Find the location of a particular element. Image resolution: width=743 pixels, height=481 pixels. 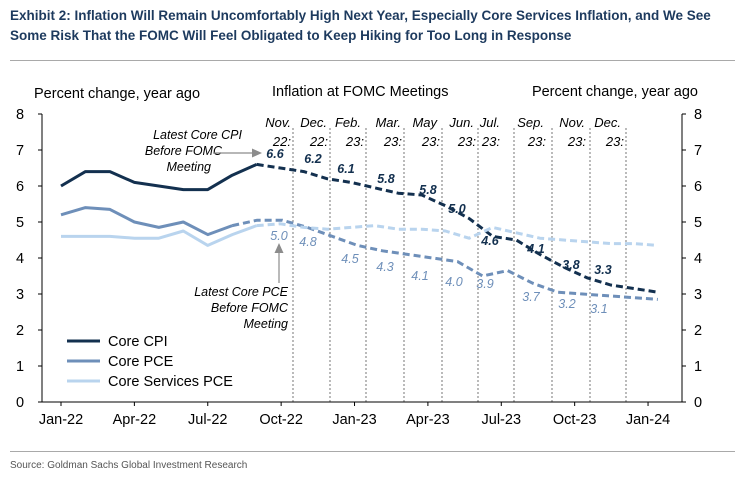

y-tick-label-left-7: 7 is located at coordinates (20, 151).